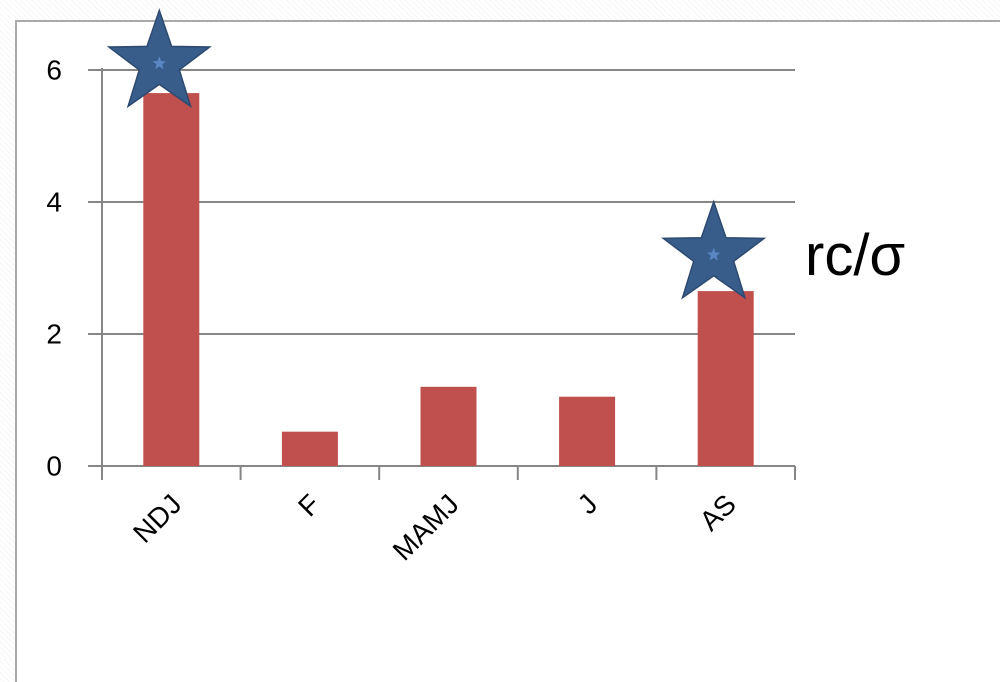 The height and width of the screenshot is (682, 1000). Describe the element at coordinates (587, 431) in the screenshot. I see `bar-j` at that location.